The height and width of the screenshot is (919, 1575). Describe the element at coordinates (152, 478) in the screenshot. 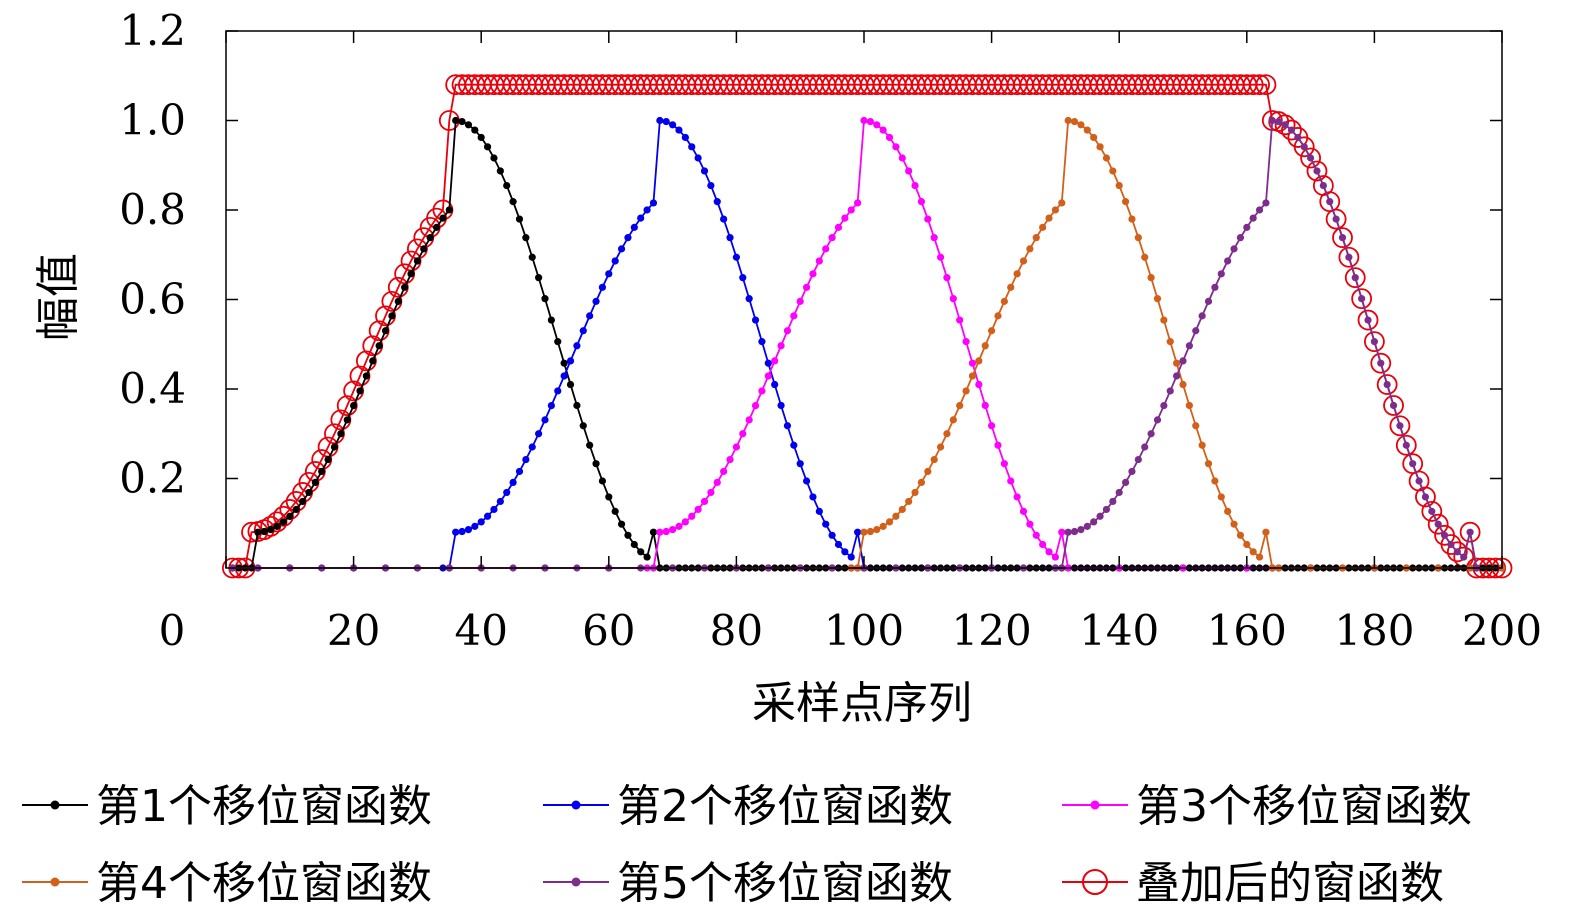

I see `y-tick-label: 0.2` at that location.